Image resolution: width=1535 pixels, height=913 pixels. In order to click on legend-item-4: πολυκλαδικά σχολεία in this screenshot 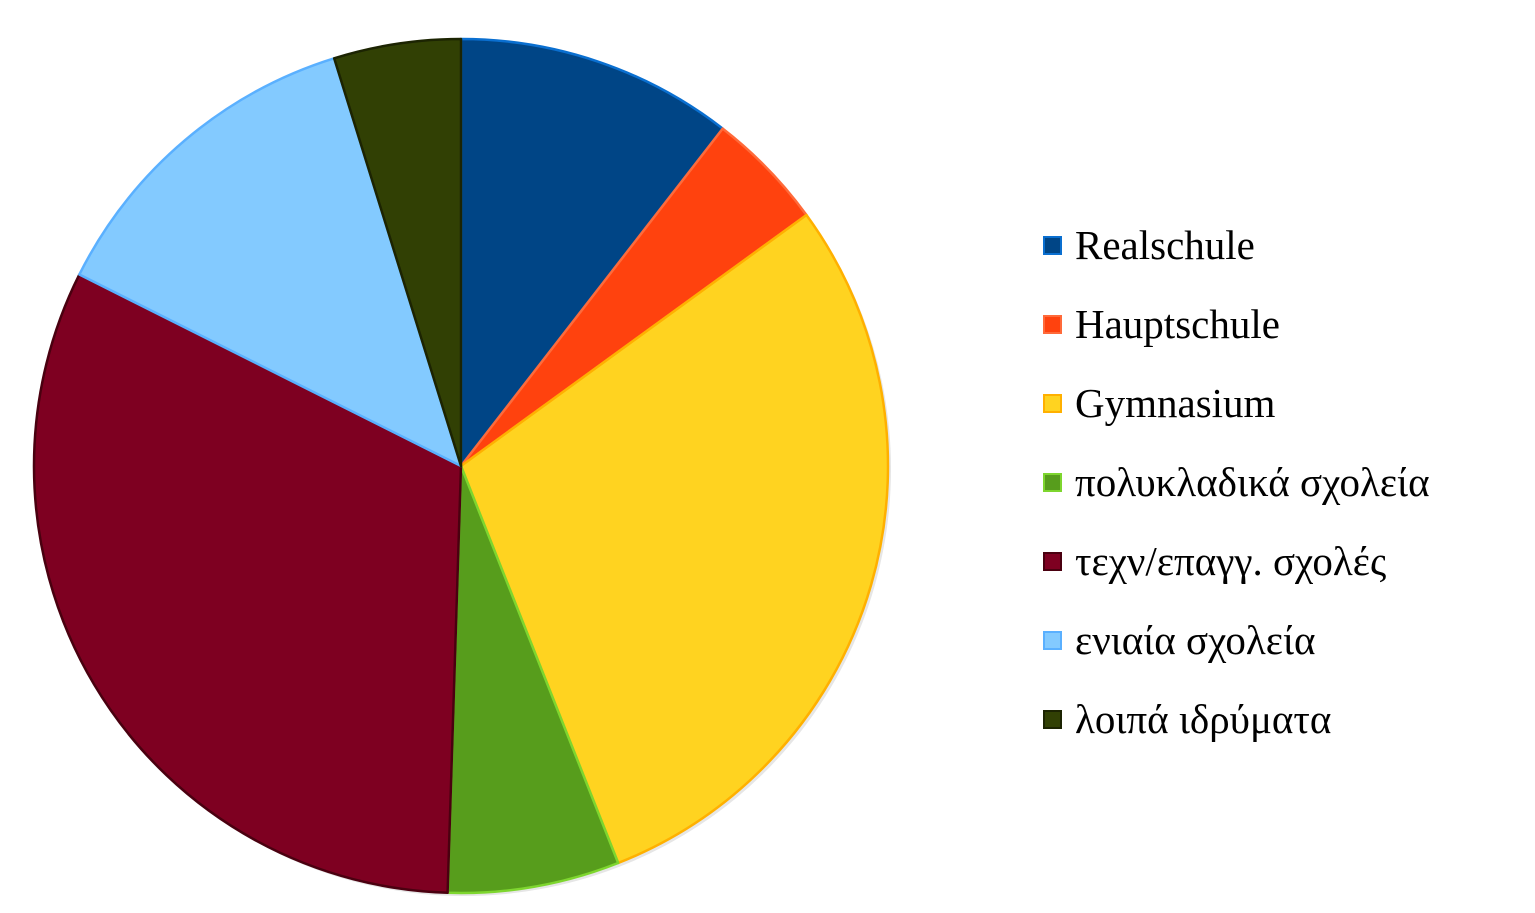, I will do `click(1236, 482)`.